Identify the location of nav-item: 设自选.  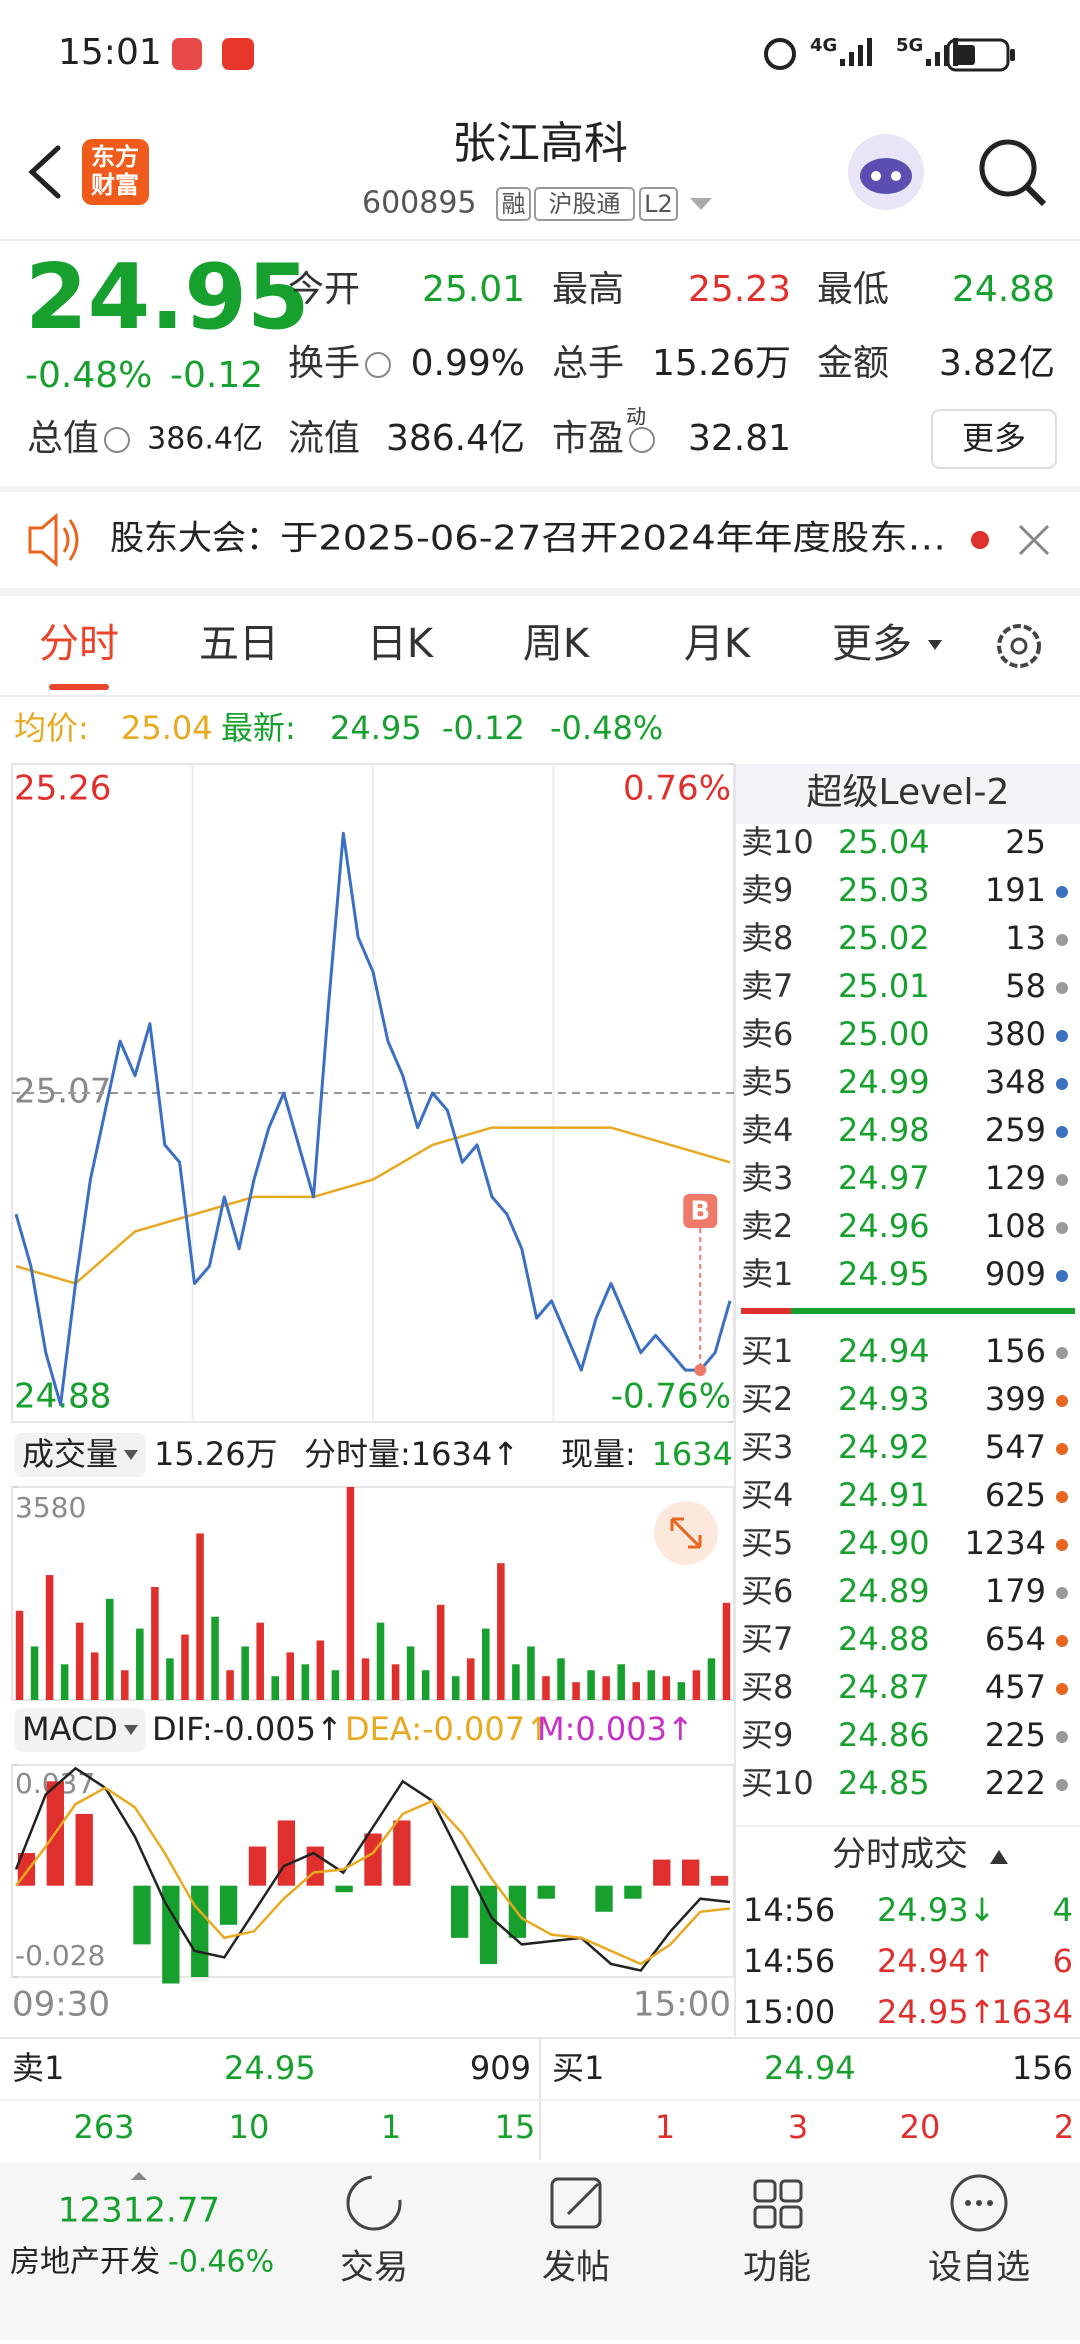
(979, 2268).